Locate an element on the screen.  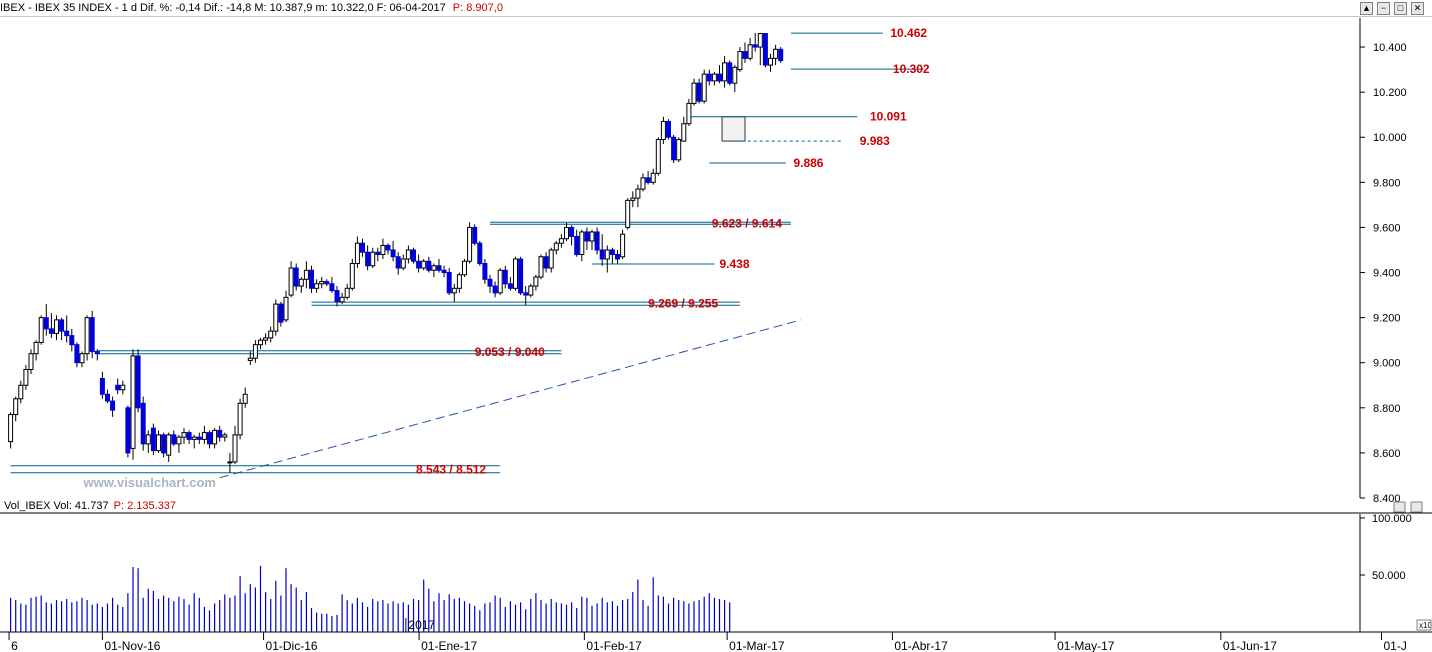
volume-close-button is located at coordinates (1416, 507).